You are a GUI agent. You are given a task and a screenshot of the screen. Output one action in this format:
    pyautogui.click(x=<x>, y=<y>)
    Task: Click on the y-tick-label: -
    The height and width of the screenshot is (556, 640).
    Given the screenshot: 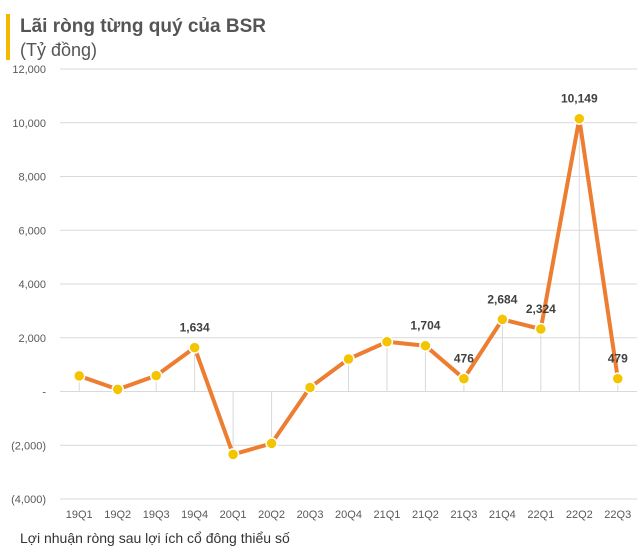 What is the action you would take?
    pyautogui.click(x=44, y=393)
    